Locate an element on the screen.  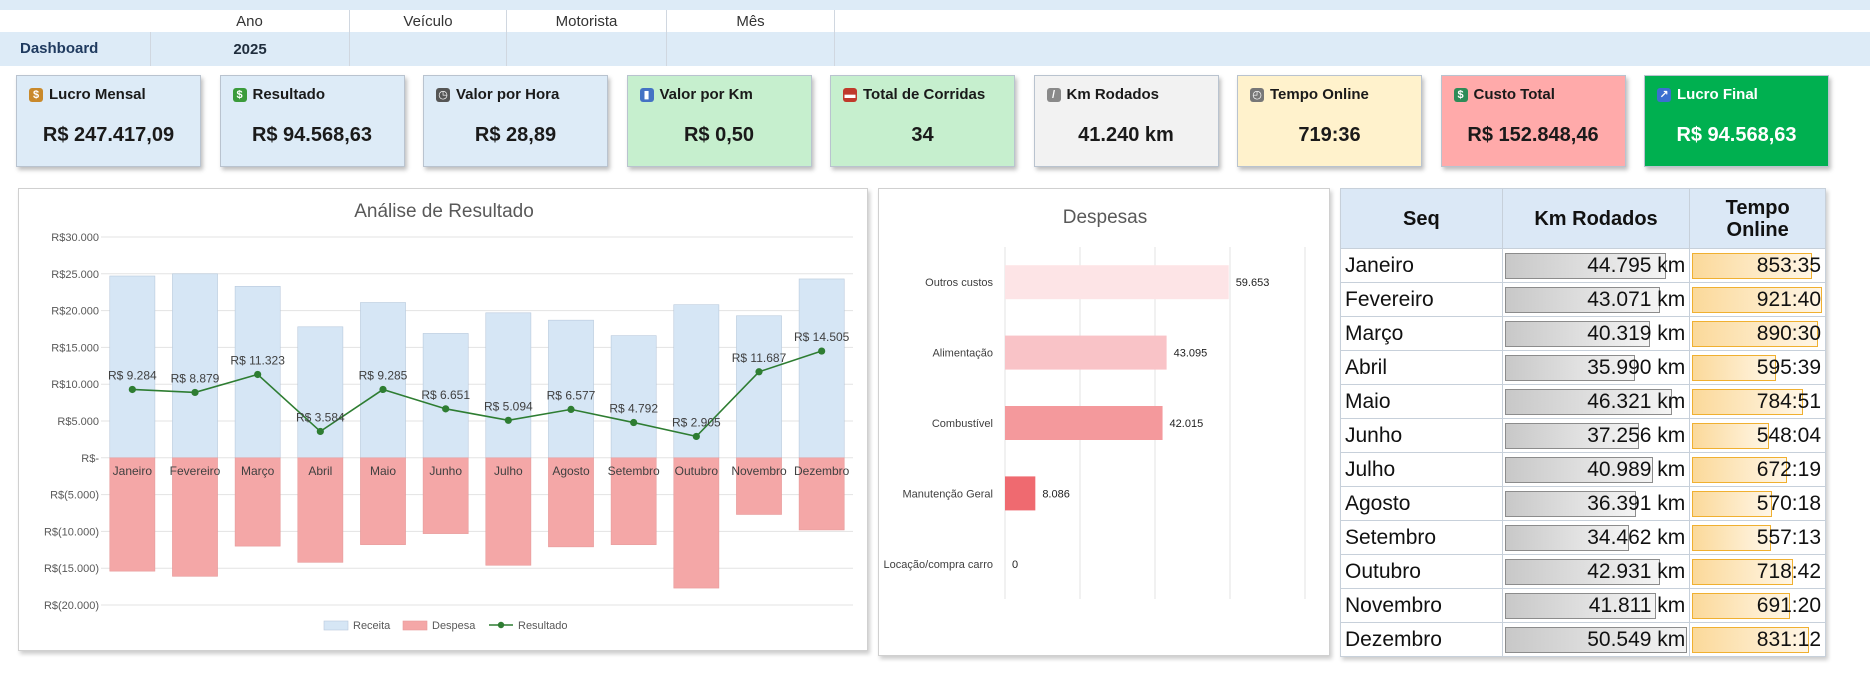
month-cell: Abril is located at coordinates (1421, 367).